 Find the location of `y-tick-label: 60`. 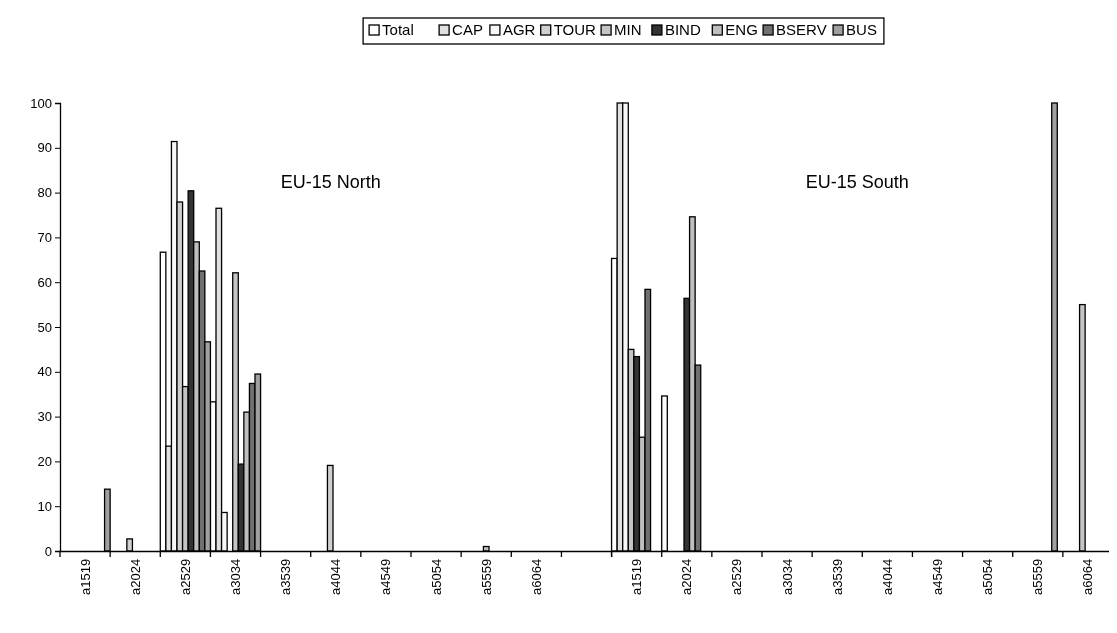

y-tick-label: 60 is located at coordinates (44, 282).